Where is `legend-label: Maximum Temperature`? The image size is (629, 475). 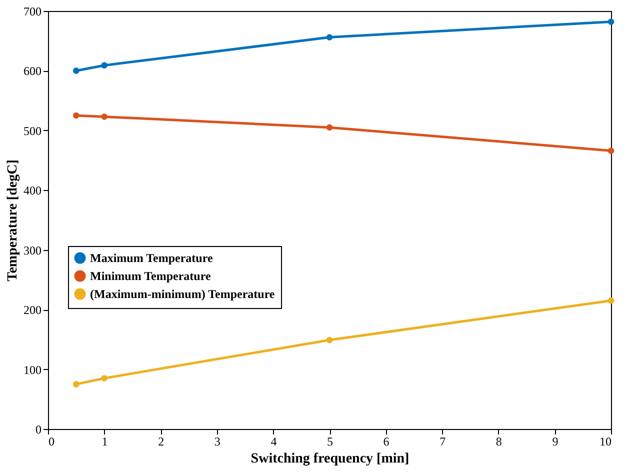
legend-label: Maximum Temperature is located at coordinates (152, 258).